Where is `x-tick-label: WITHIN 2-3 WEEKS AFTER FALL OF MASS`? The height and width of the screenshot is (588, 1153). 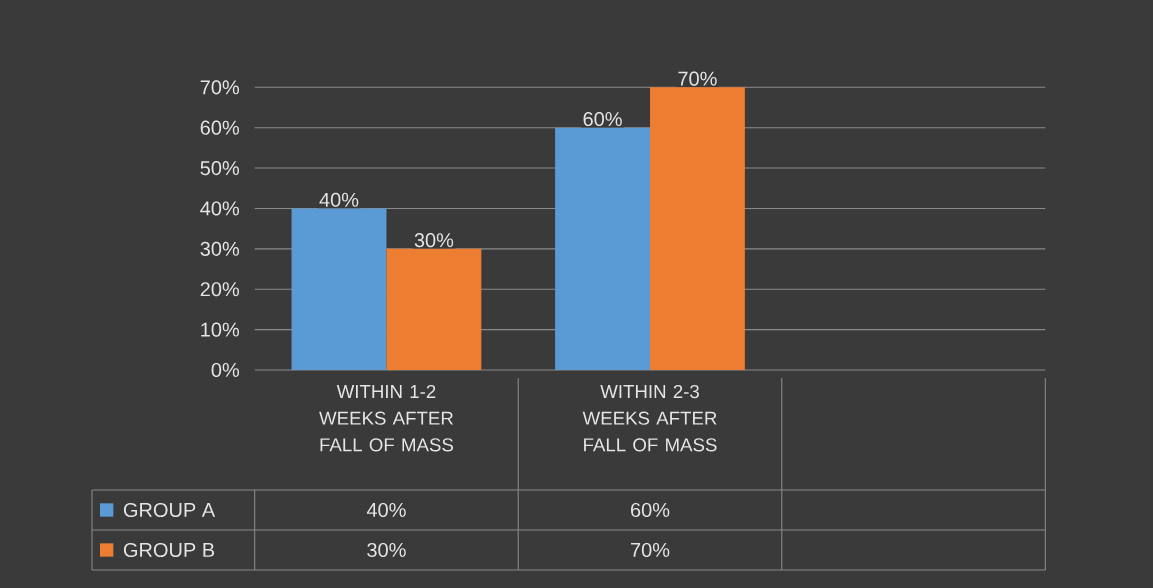
x-tick-label: WITHIN 2-3 WEEKS AFTER FALL OF MASS is located at coordinates (649, 418).